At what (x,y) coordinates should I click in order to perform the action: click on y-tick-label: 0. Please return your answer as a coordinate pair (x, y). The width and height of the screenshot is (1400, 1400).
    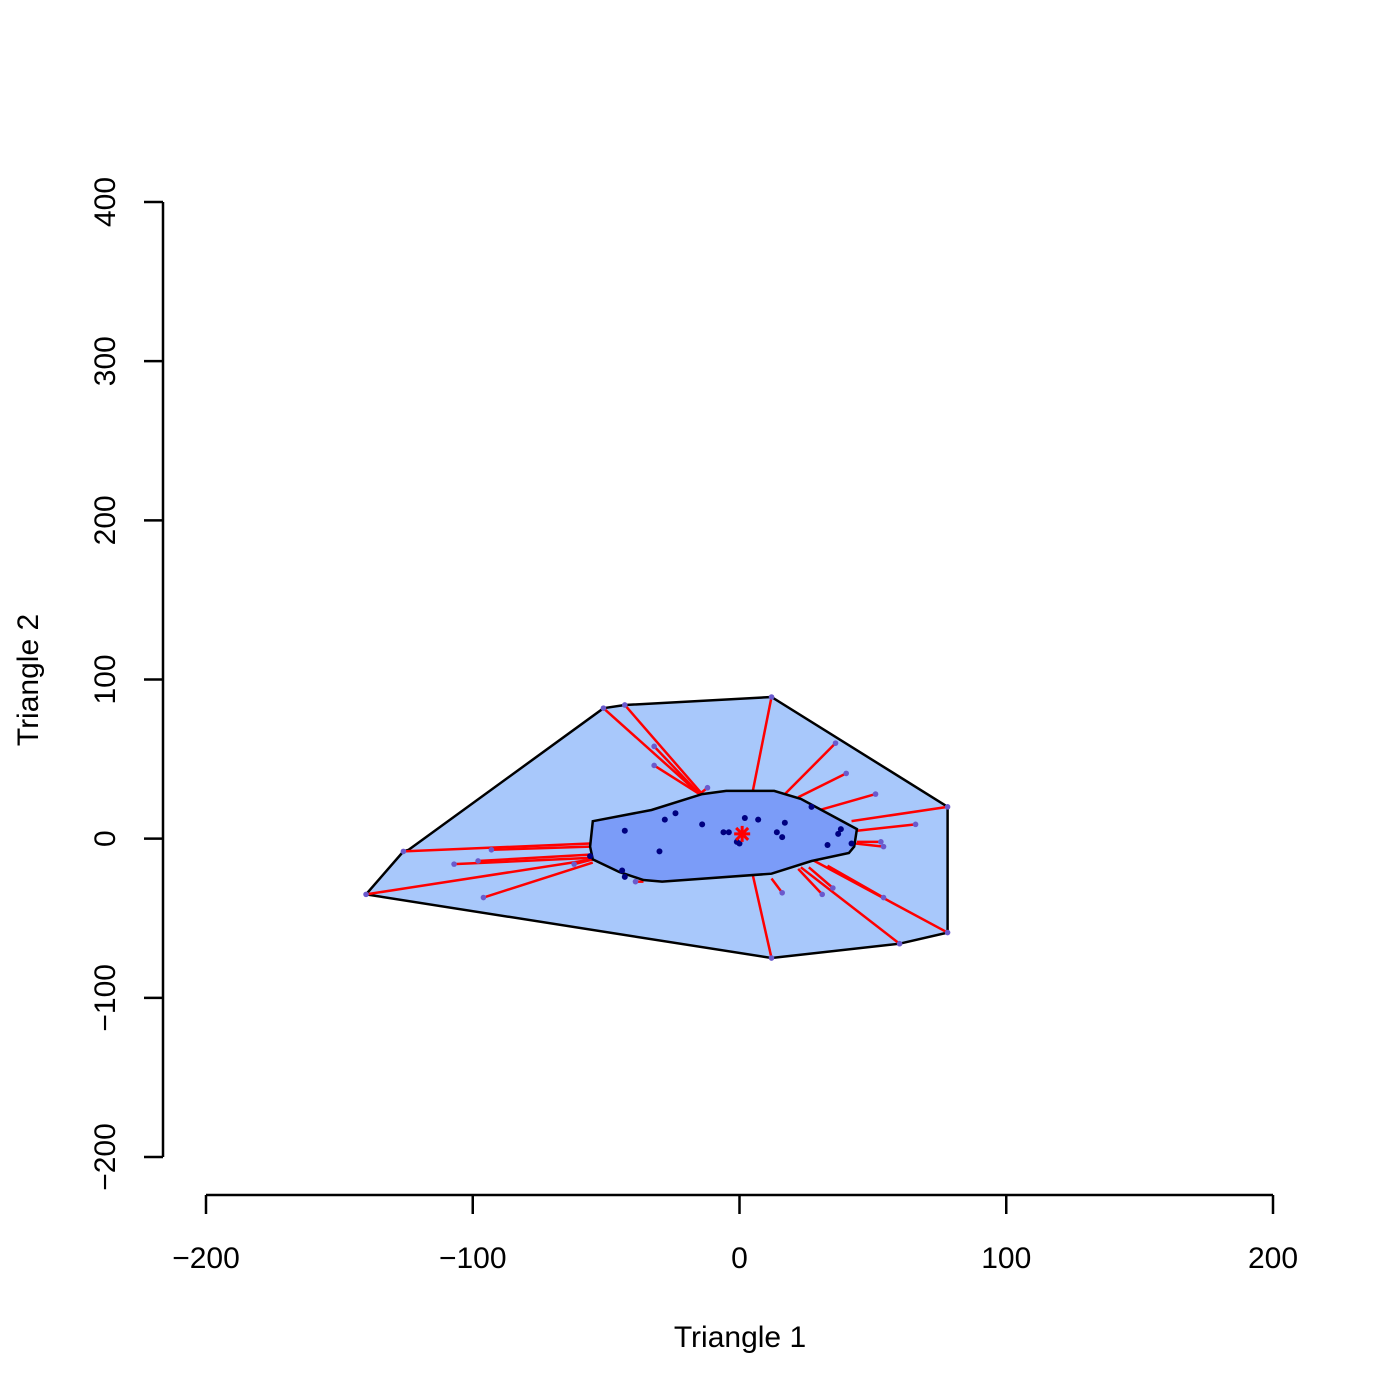
    Looking at the image, I should click on (105, 838).